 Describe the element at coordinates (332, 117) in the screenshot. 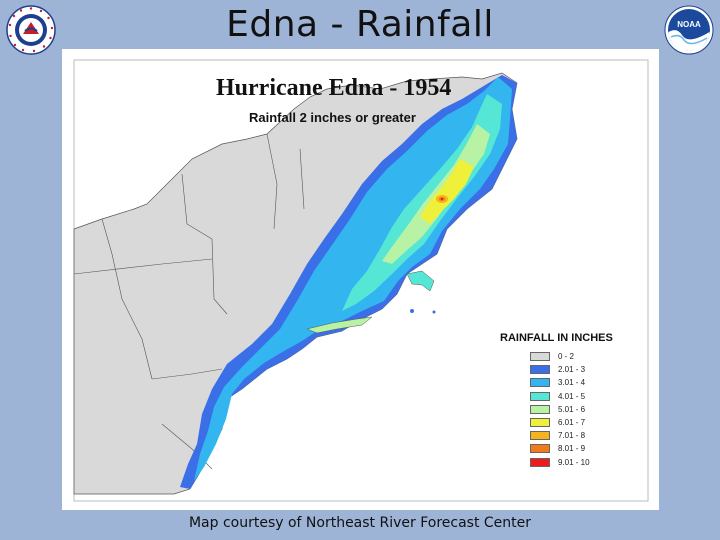

I see `map-subtitle: Rainfall 2 inches or greater` at that location.